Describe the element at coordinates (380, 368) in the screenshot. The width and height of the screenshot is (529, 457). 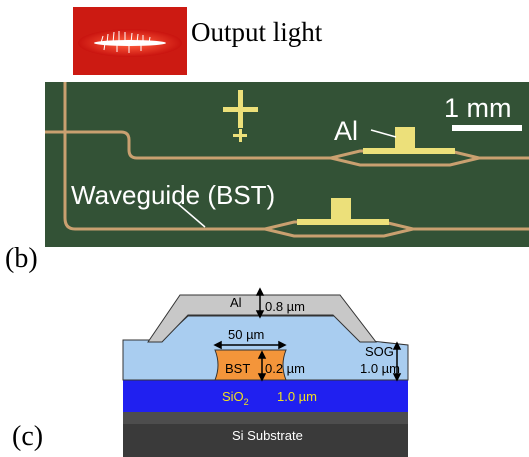
I see `sog-thickness-label: 1.0 µm` at that location.